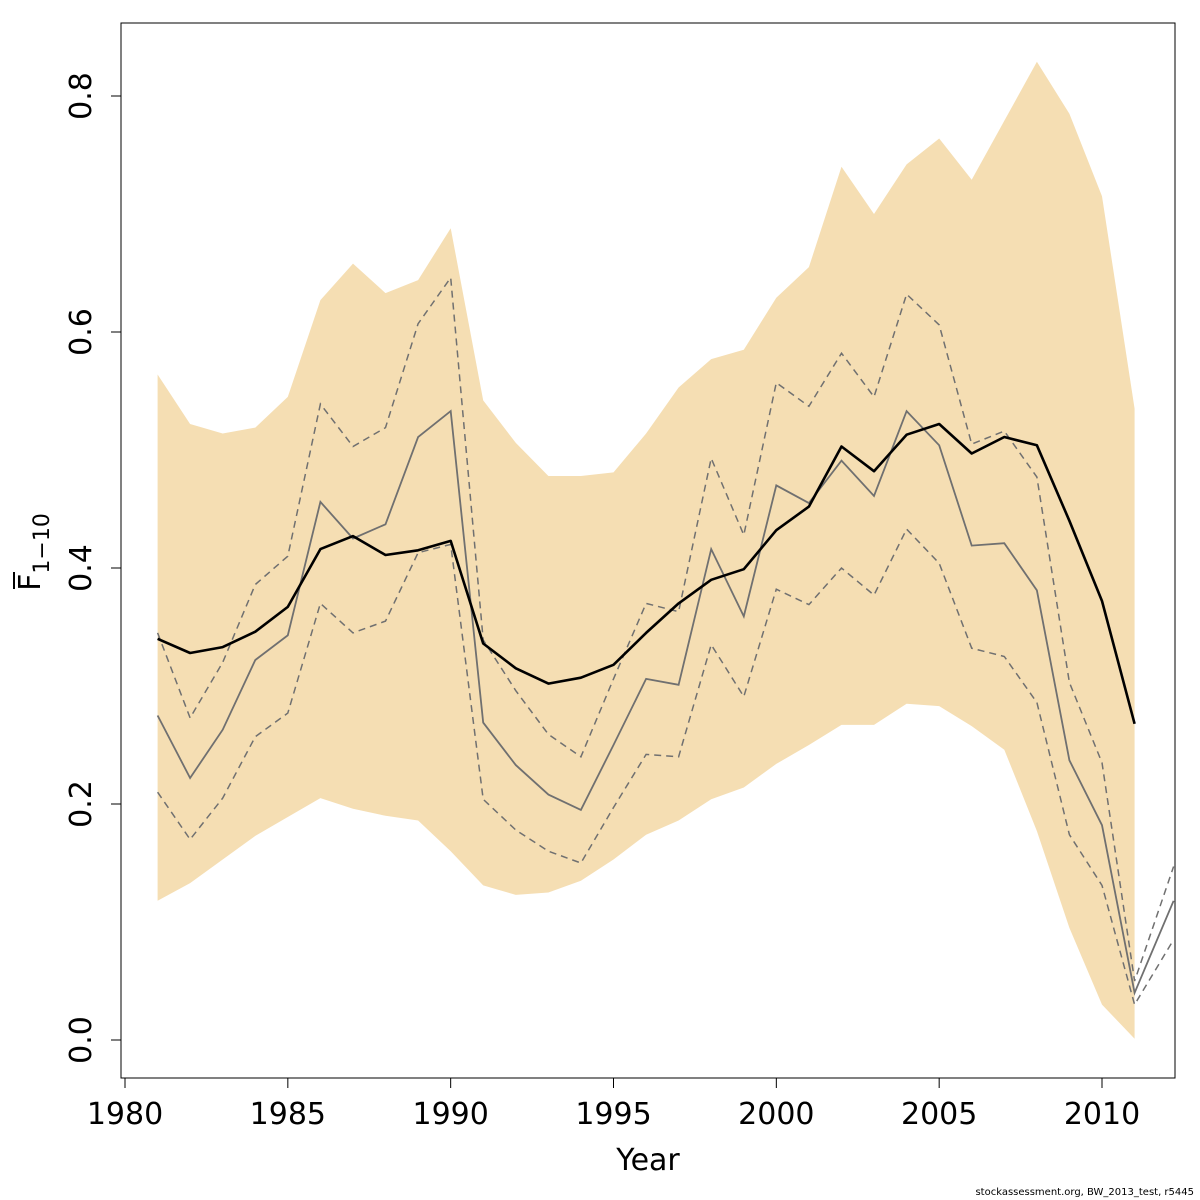 This screenshot has height=1200, width=1200. What do you see at coordinates (81, 568) in the screenshot?
I see `y-tick-label: 0.4` at bounding box center [81, 568].